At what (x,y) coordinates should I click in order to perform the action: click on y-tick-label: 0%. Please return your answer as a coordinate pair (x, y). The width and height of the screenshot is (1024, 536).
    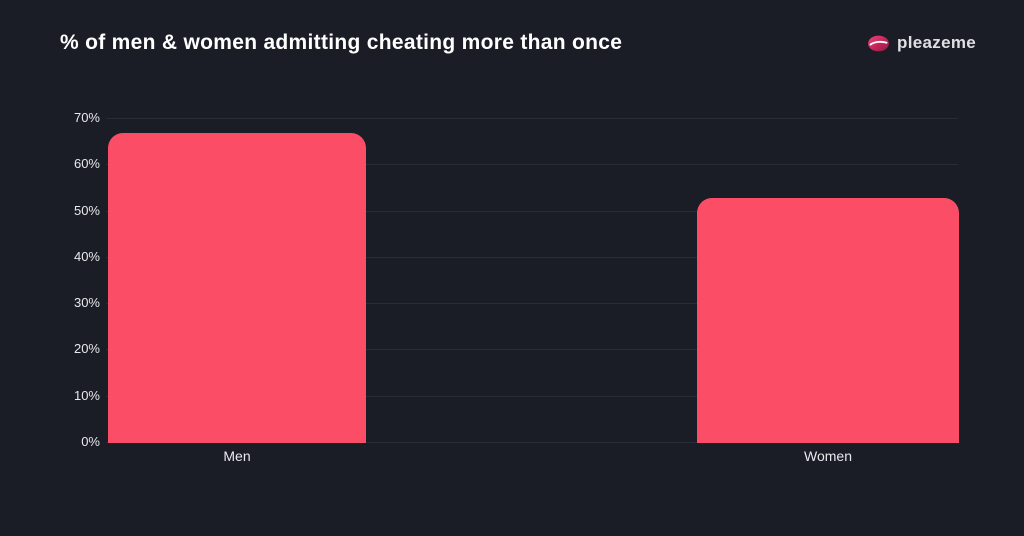
    Looking at the image, I should click on (90, 441).